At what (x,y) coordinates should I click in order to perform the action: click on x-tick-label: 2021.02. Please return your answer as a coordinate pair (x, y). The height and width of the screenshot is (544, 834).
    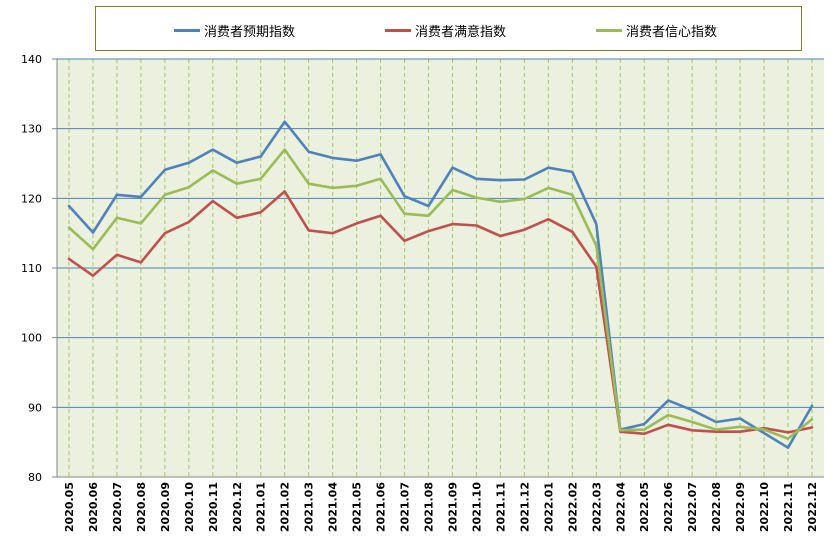
    Looking at the image, I should click on (285, 507).